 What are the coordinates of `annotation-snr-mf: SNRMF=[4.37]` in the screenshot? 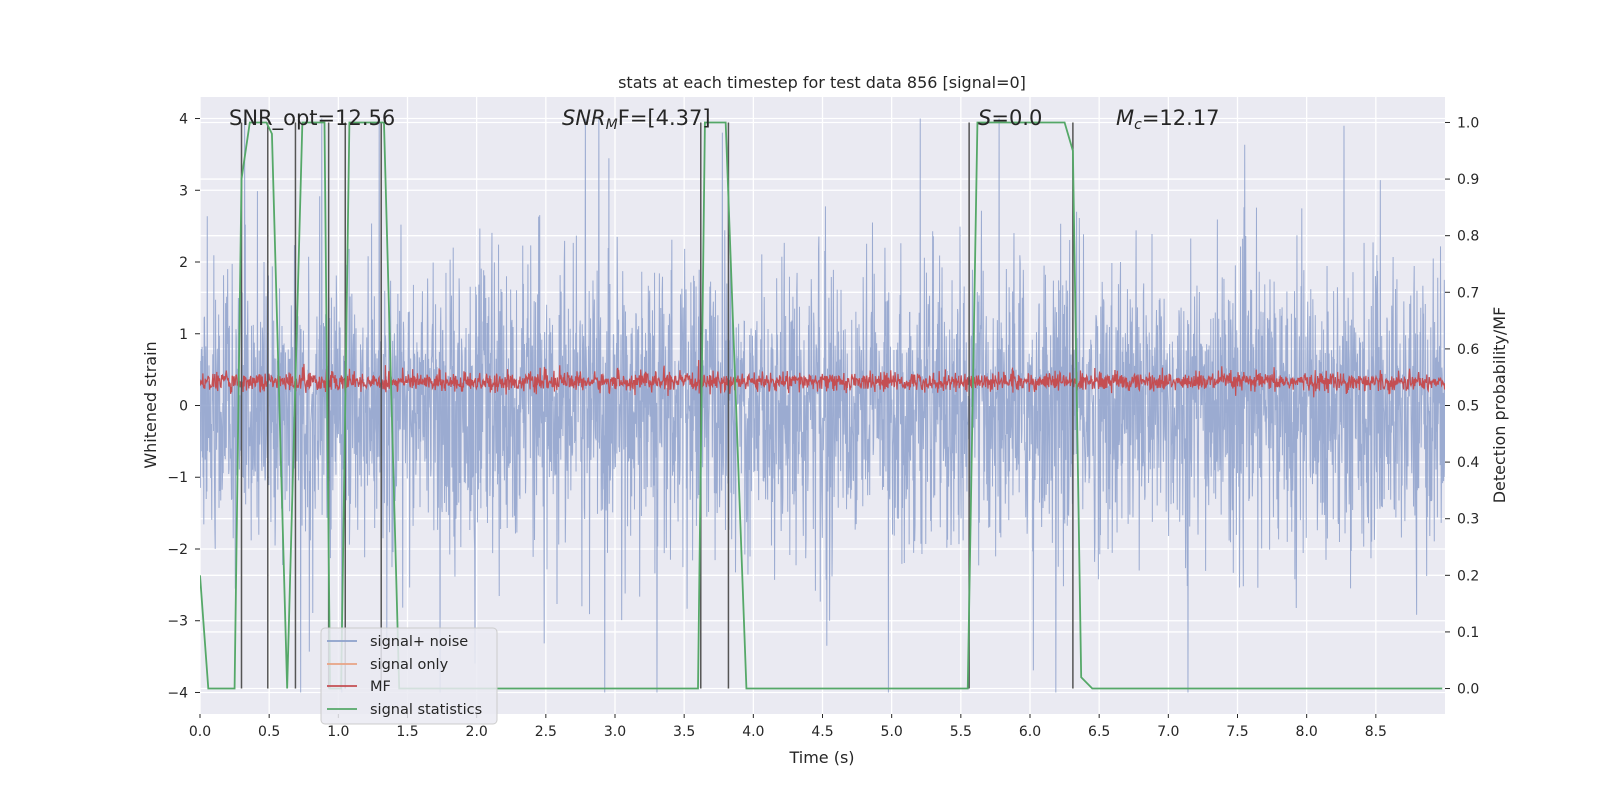 It's located at (636, 119).